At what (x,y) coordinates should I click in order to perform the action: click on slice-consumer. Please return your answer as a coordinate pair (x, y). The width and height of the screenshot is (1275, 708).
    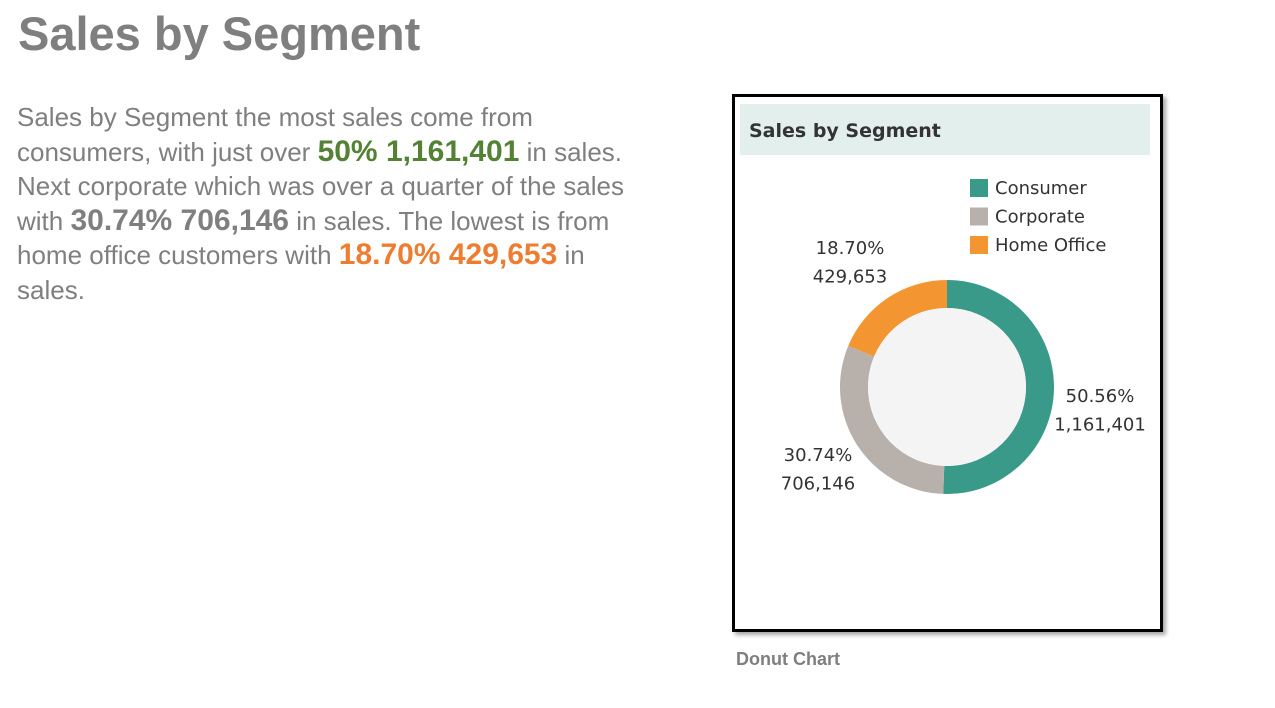
    Looking at the image, I should click on (998, 387).